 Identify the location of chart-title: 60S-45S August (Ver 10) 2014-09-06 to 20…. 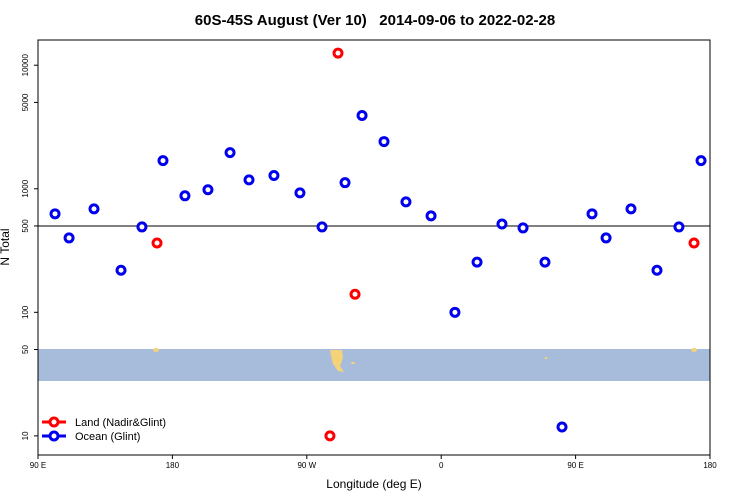
(375, 20).